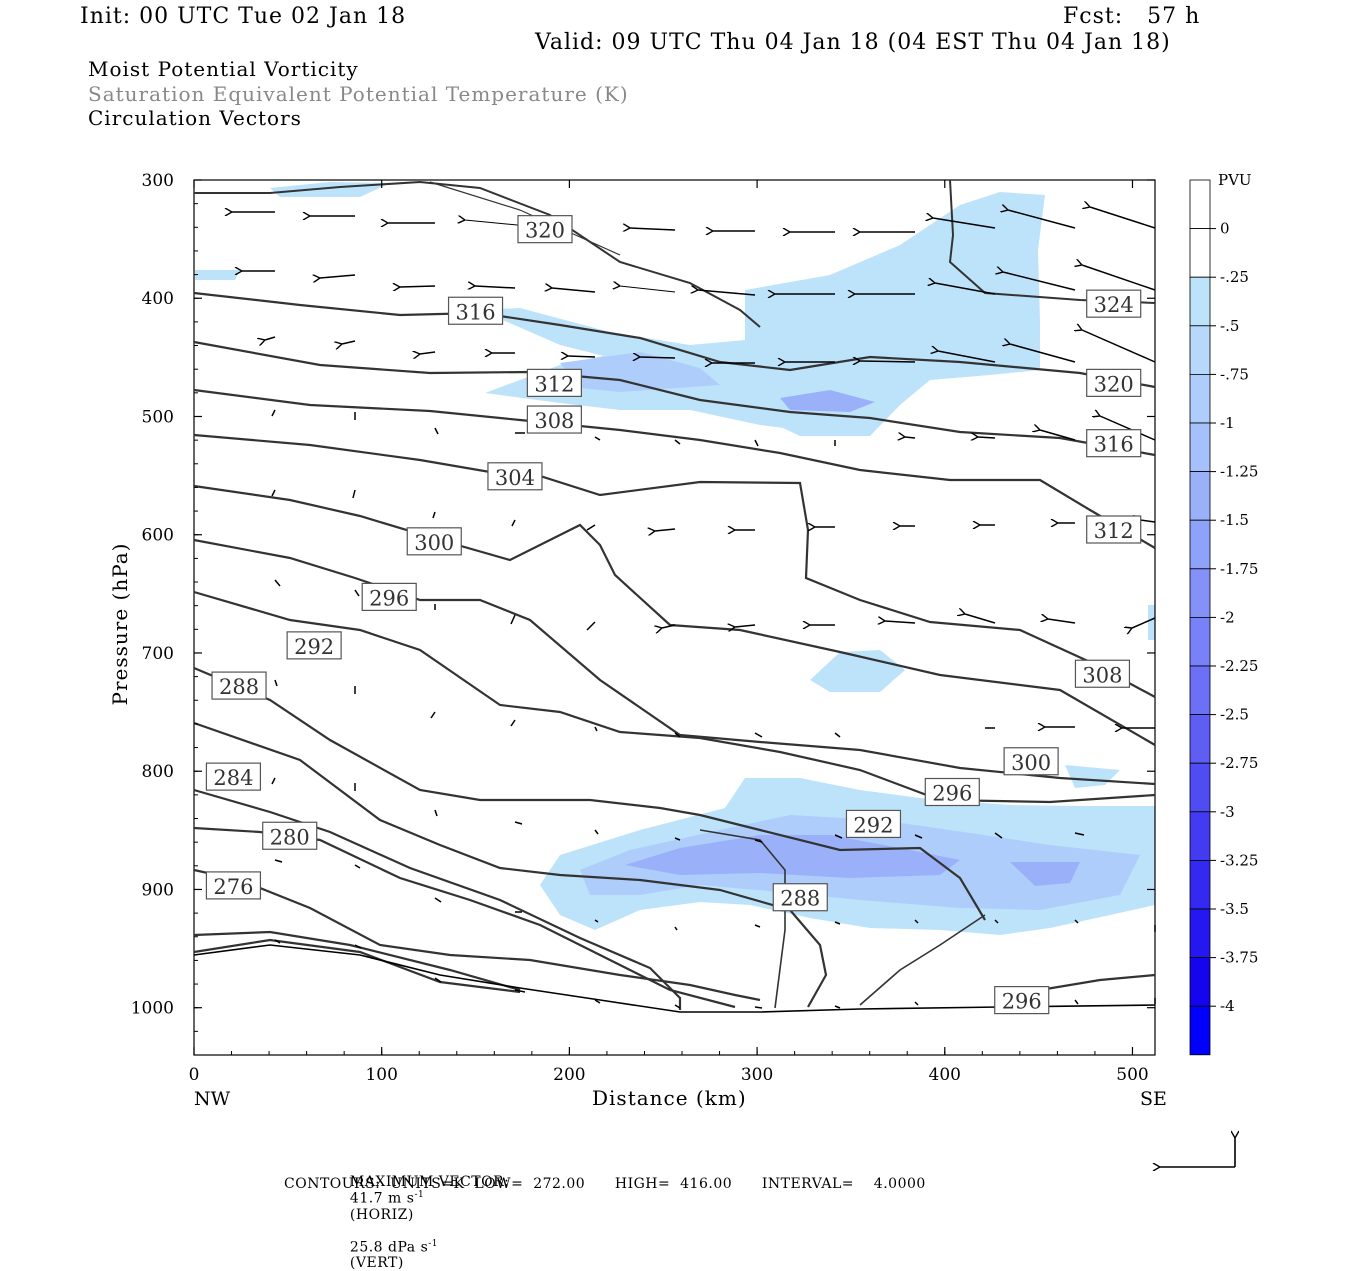  I want to click on contour-label-text: 280, so click(290, 837).